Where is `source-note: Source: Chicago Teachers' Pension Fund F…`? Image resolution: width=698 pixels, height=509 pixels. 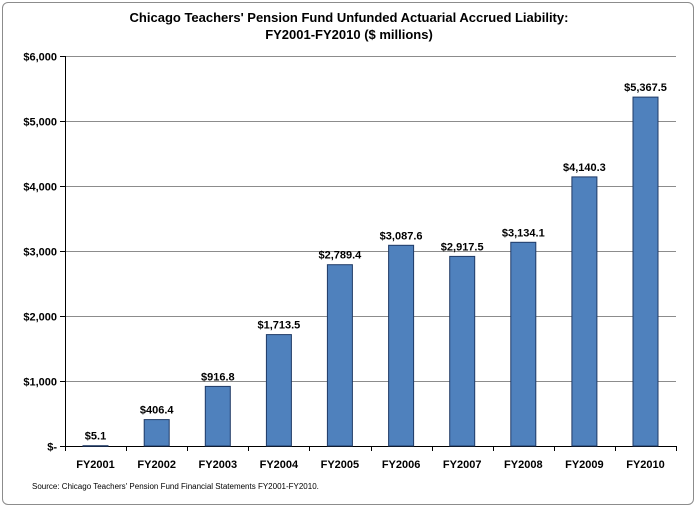
source-note: Source: Chicago Teachers' Pension Fund F… is located at coordinates (175, 486).